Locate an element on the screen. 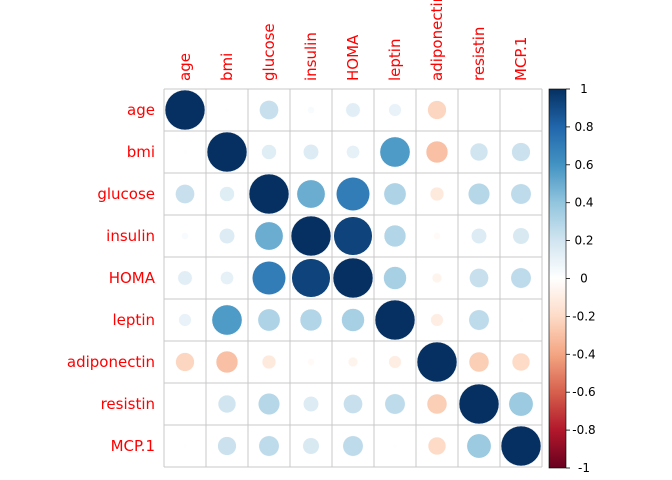 This screenshot has height=480, width=672. colorbar-legend: 1 0.8 0.6 0.4 0.2 0 -0.2 -0.4 -0.6 -0.8 -1 is located at coordinates (572, 278).